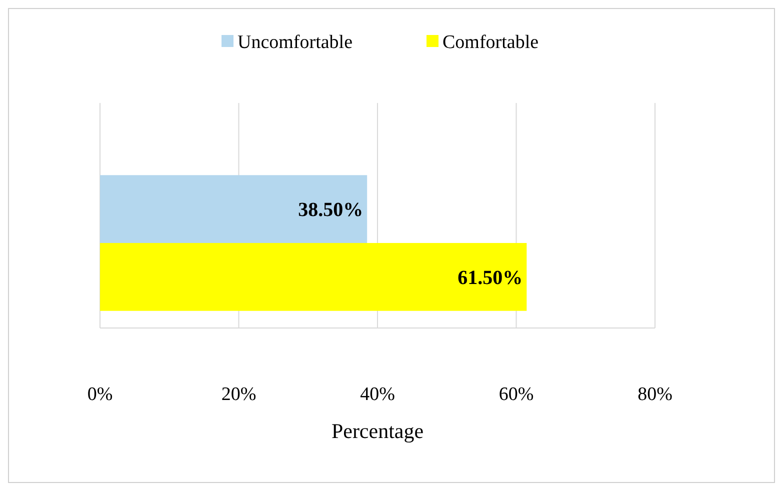  I want to click on x-axis-title: Percentage, so click(377, 431).